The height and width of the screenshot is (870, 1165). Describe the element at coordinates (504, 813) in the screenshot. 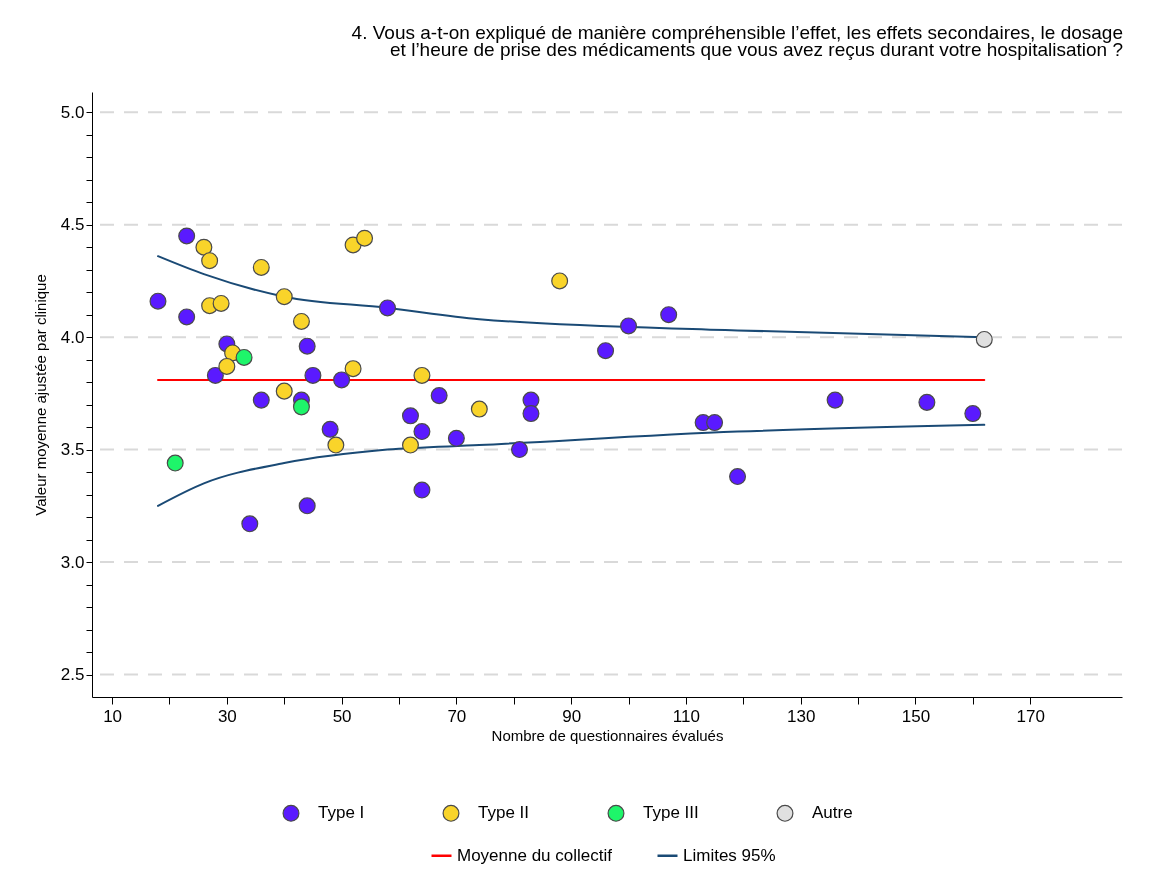

I see `legend-label: Type II` at that location.